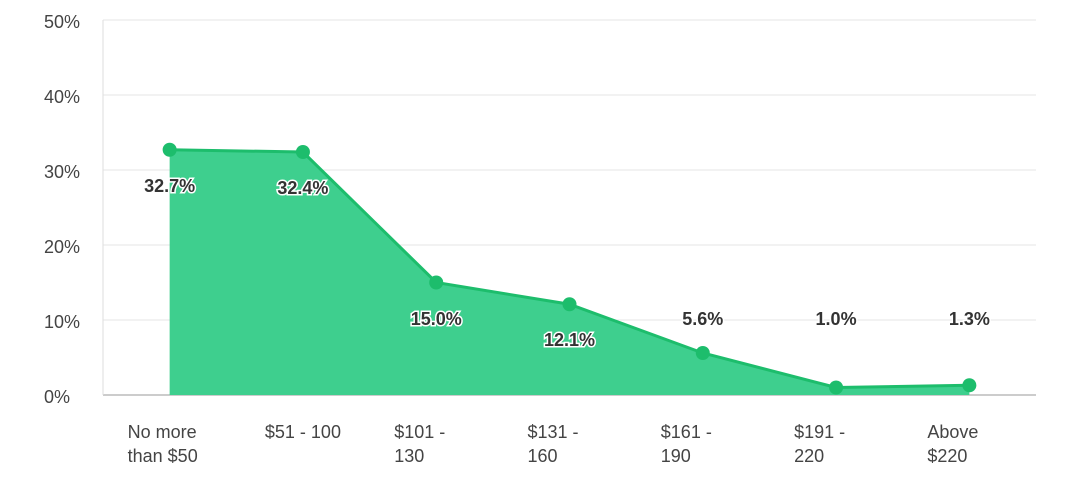 This screenshot has height=496, width=1080. What do you see at coordinates (62, 247) in the screenshot?
I see `y-tick-label: 20%` at bounding box center [62, 247].